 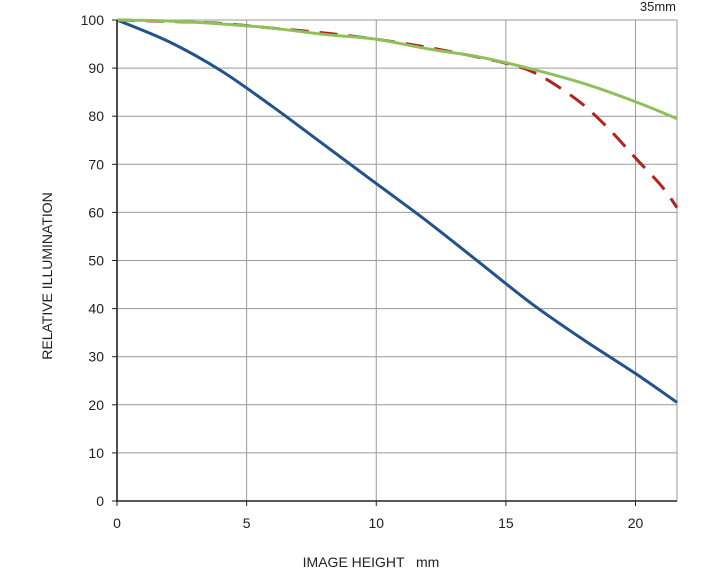 What do you see at coordinates (371, 562) in the screenshot?
I see `x-axis-label: IMAGE HEIGHT mm` at bounding box center [371, 562].